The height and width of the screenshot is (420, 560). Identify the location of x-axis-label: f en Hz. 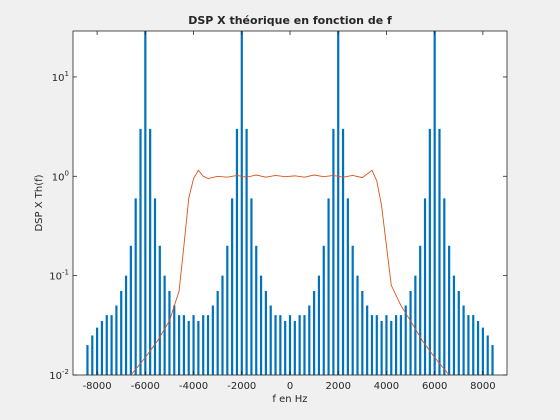
(289, 399).